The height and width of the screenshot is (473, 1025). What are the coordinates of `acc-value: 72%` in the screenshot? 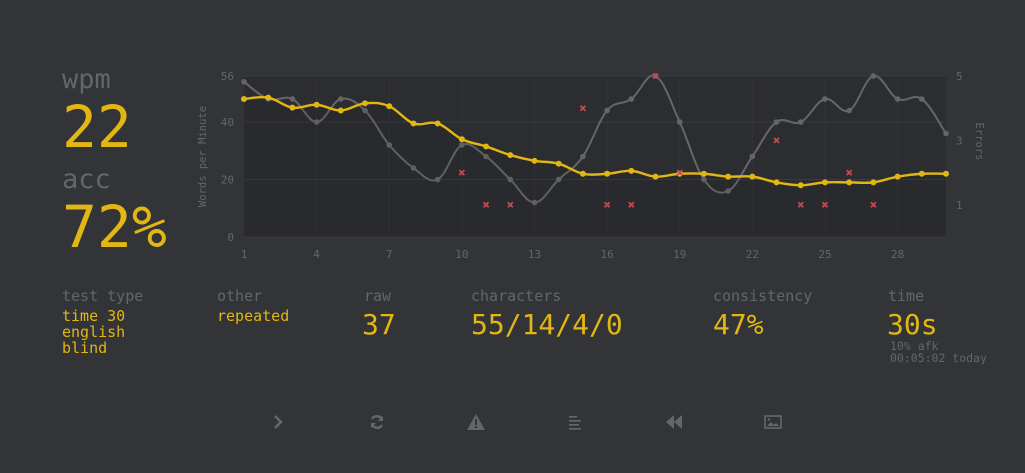 It's located at (114, 227).